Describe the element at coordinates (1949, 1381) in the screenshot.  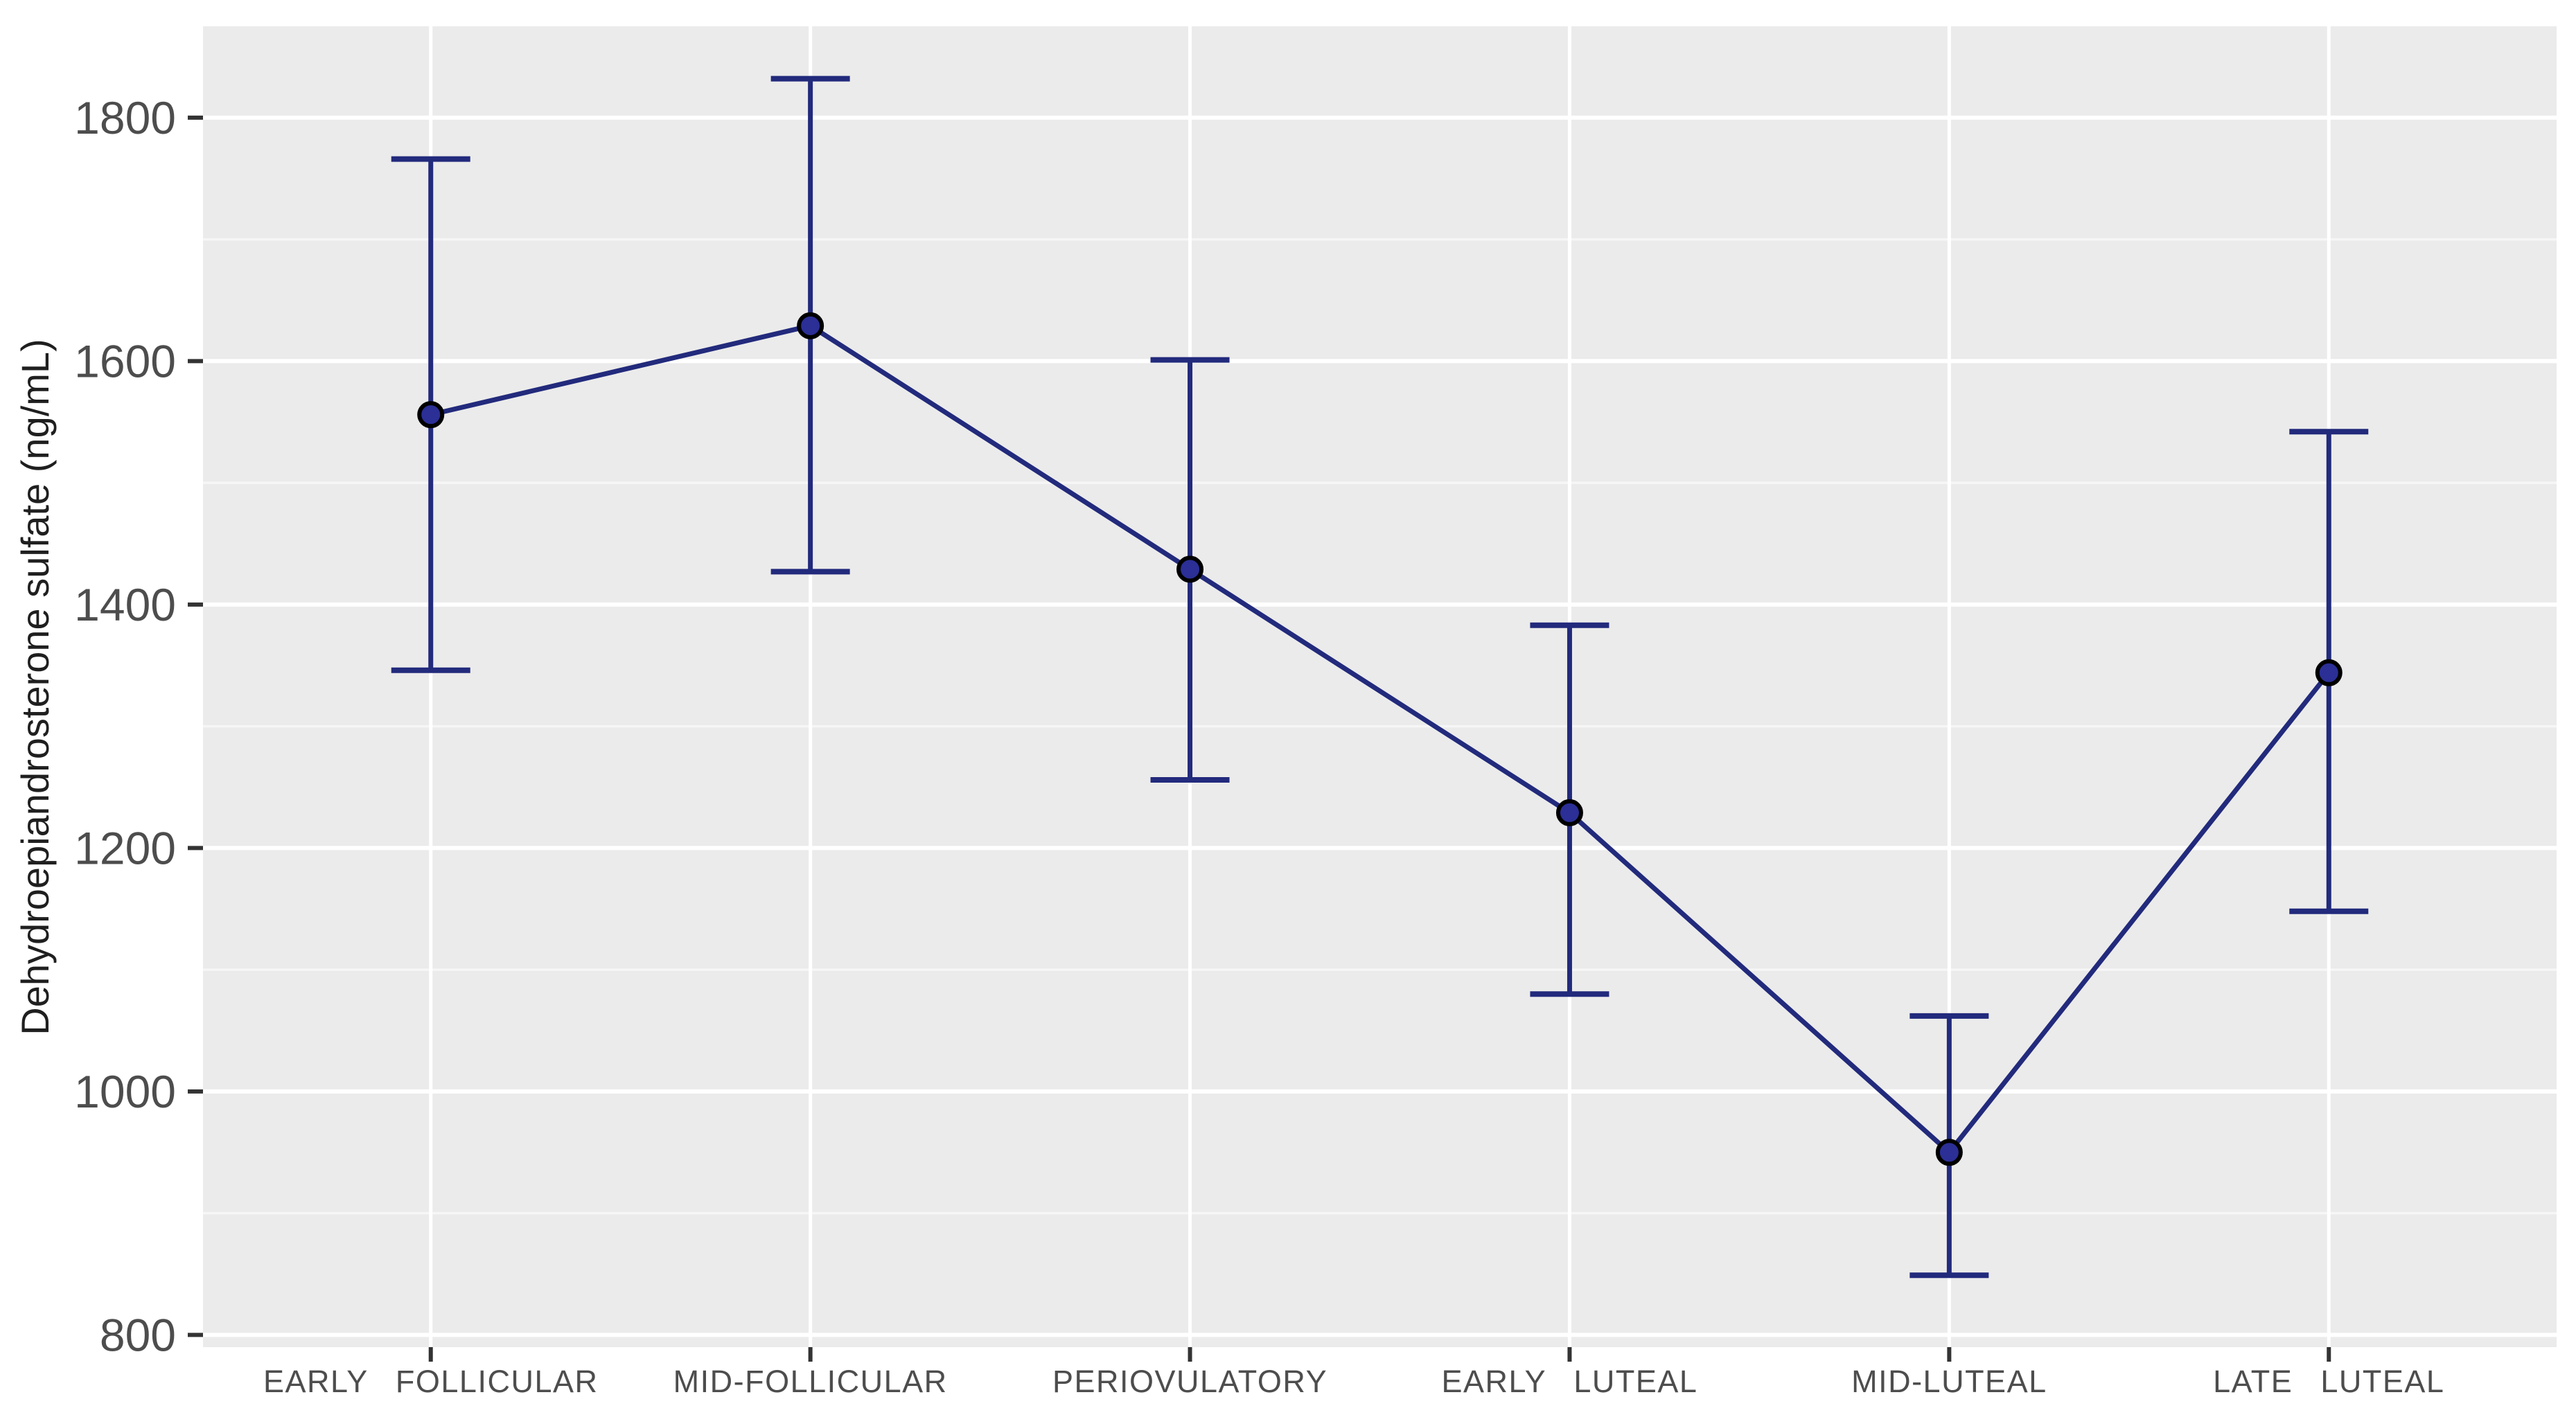
I see `x-tick-label-mid-luteal: MID-LUTEAL` at that location.